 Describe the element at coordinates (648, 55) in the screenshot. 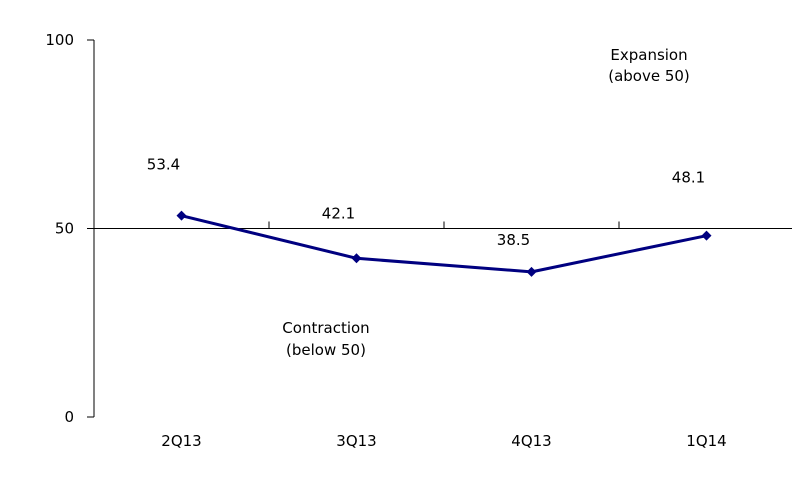

I see `expansion-label: Expansion` at that location.